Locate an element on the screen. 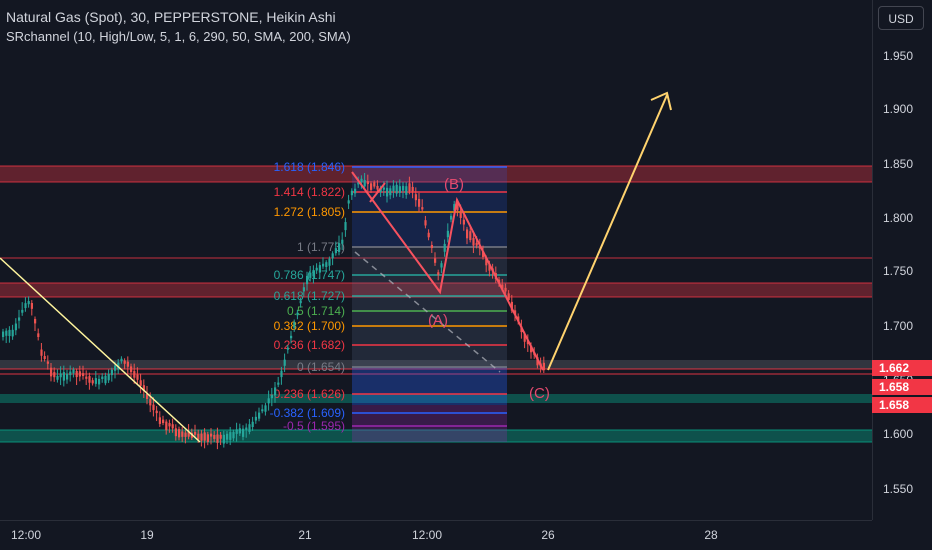 The image size is (932, 550). price-tick: 1.850 is located at coordinates (898, 164).